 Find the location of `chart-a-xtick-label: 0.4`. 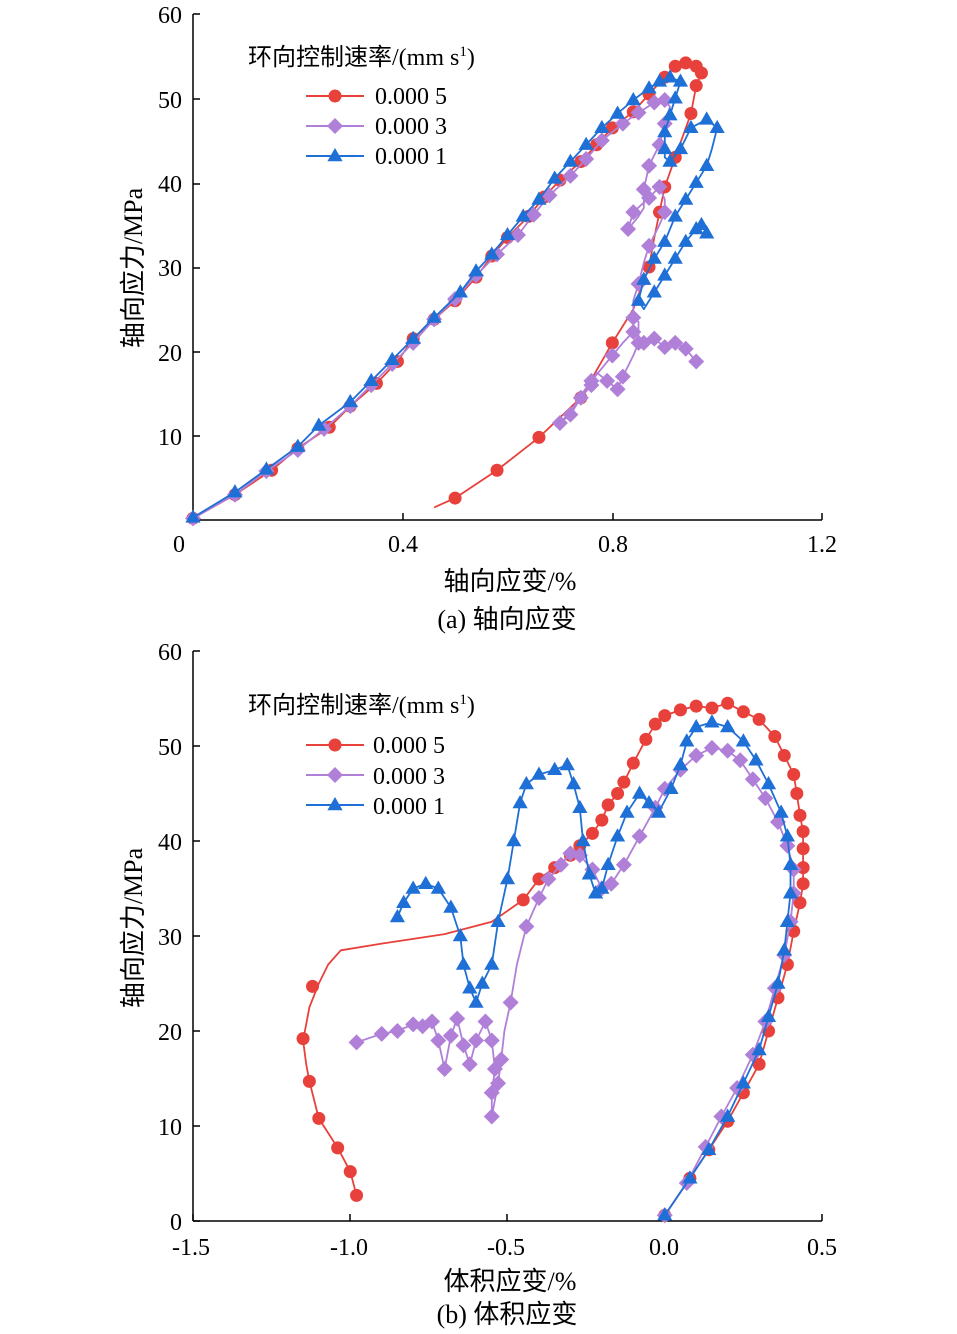

chart-a-xtick-label: 0.4 is located at coordinates (403, 545).